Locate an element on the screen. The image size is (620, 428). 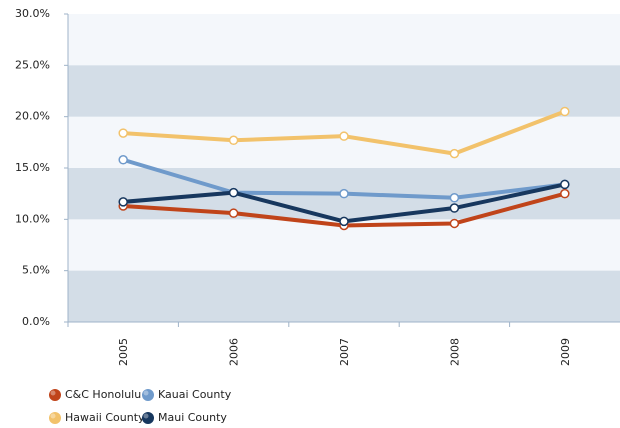
legend-label: Kauai County is located at coordinates (195, 394).